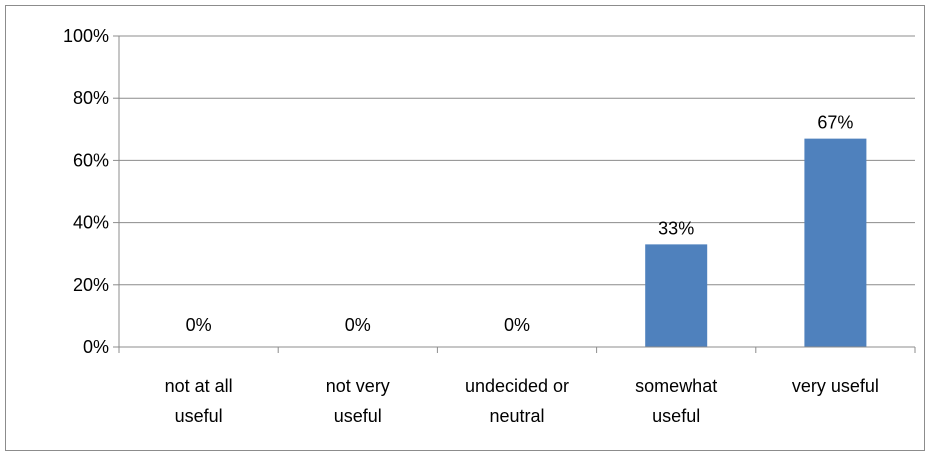 Image resolution: width=932 pixels, height=457 pixels. Describe the element at coordinates (91, 191) in the screenshot. I see `y-axis-ticks: 0% 20% 40% 60% 80% 100%` at that location.